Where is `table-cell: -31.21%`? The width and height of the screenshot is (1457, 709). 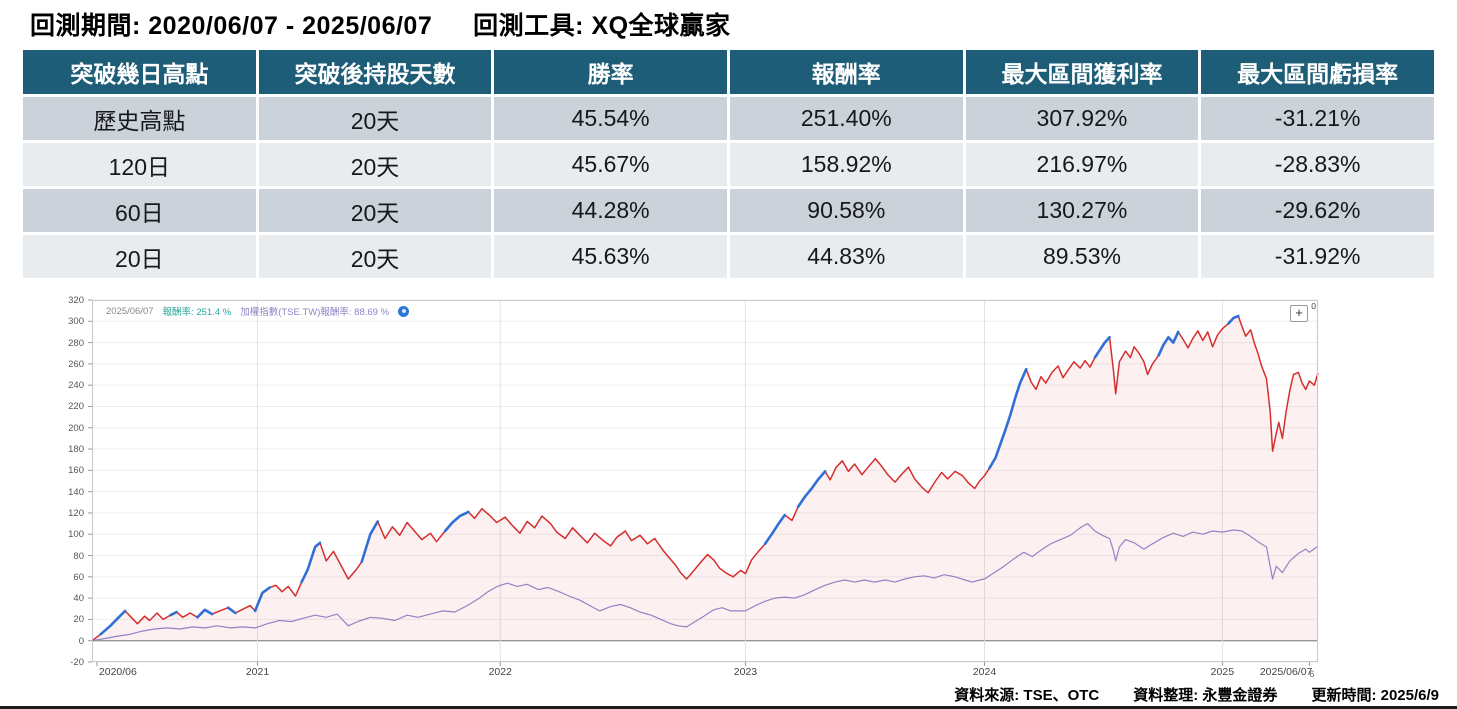 table-cell: -31.21% is located at coordinates (1317, 118).